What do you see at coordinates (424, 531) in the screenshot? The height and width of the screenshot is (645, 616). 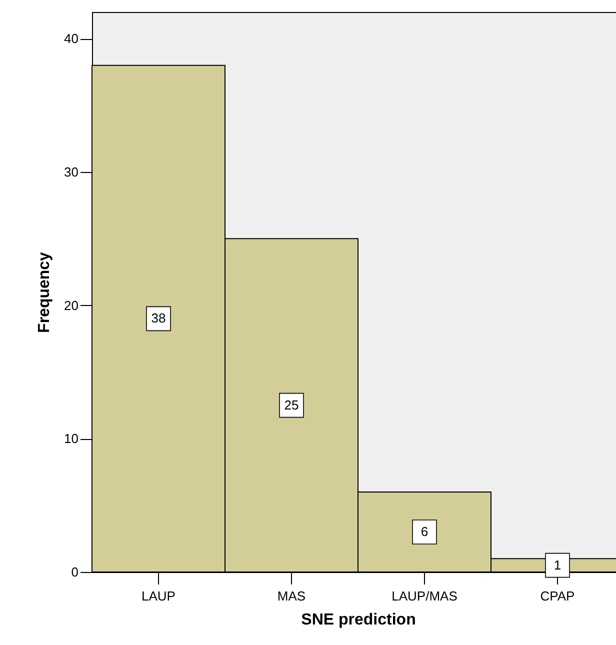 I see `data-label: 6` at bounding box center [424, 531].